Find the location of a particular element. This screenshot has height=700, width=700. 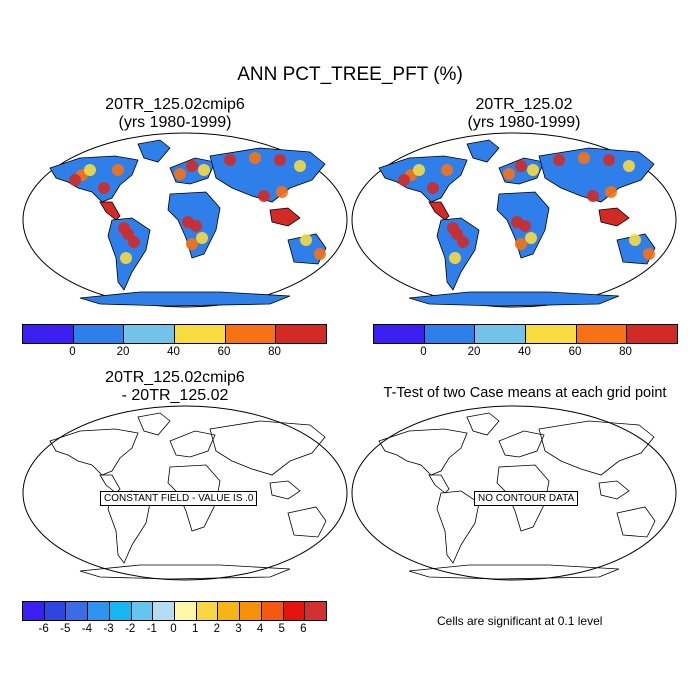

colorbar-tick-label: 4 is located at coordinates (260, 629).